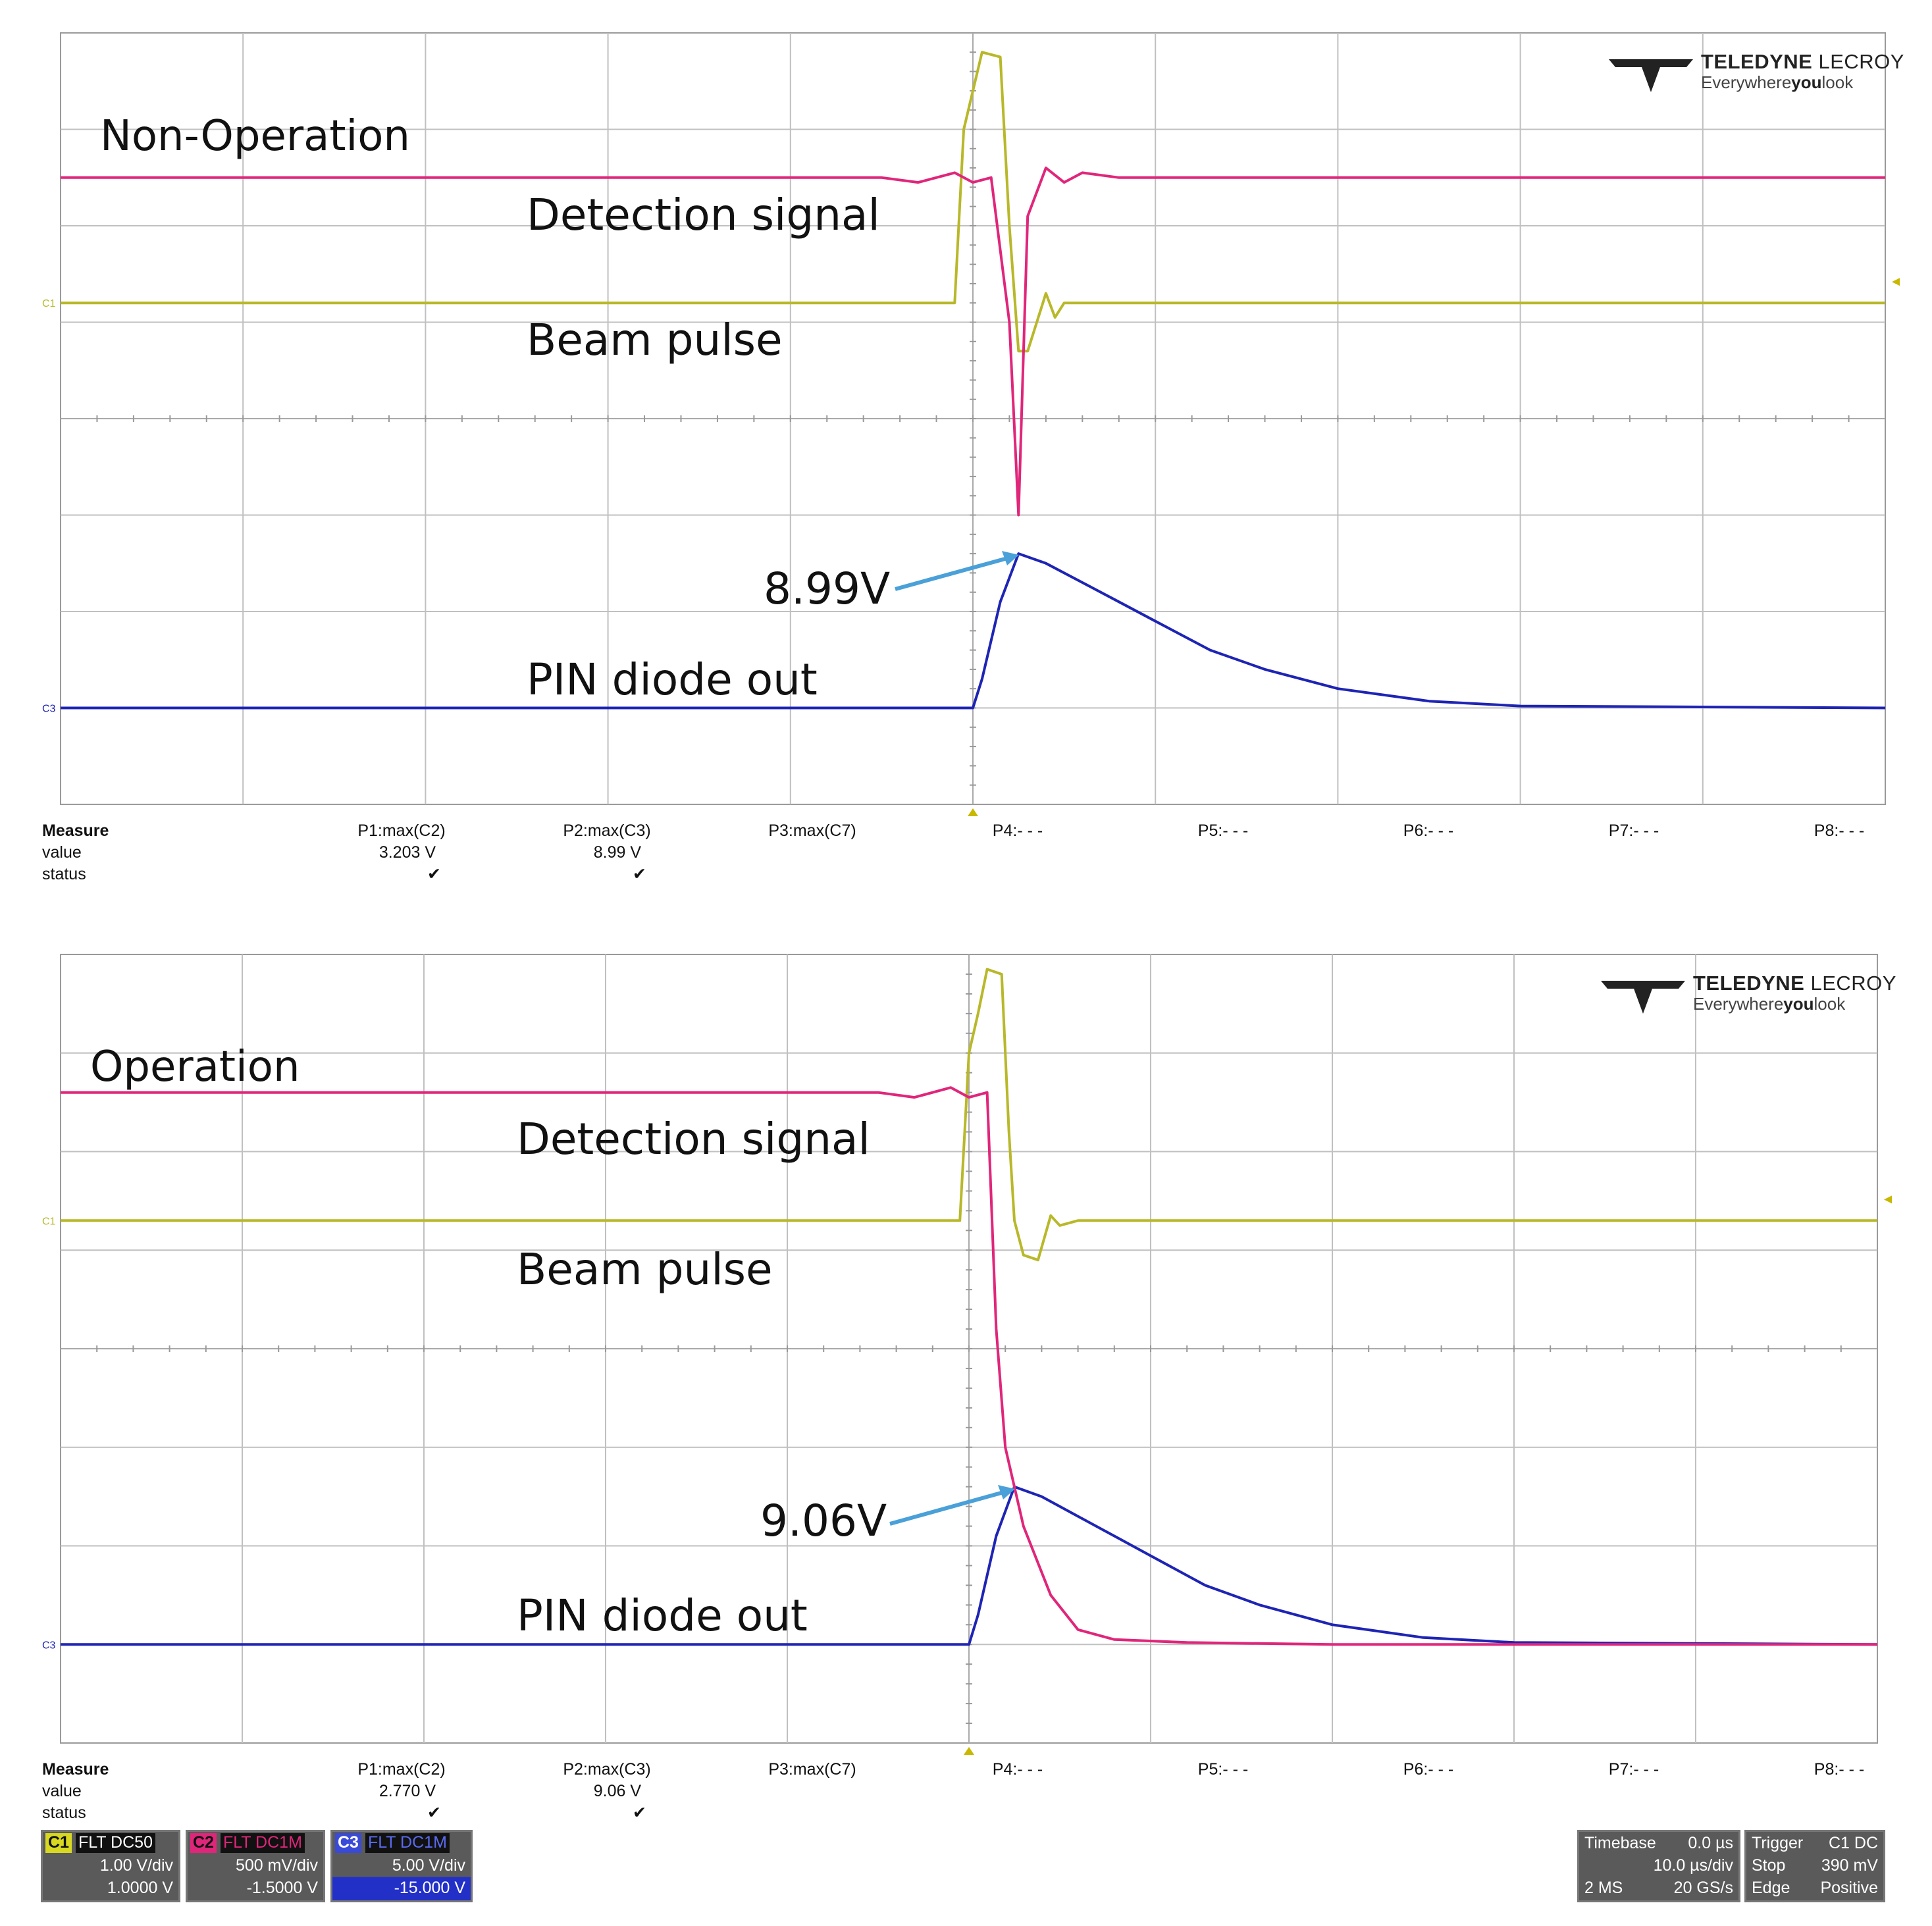 The height and width of the screenshot is (1926, 1932). I want to click on measure-header: Measure, so click(75, 1769).